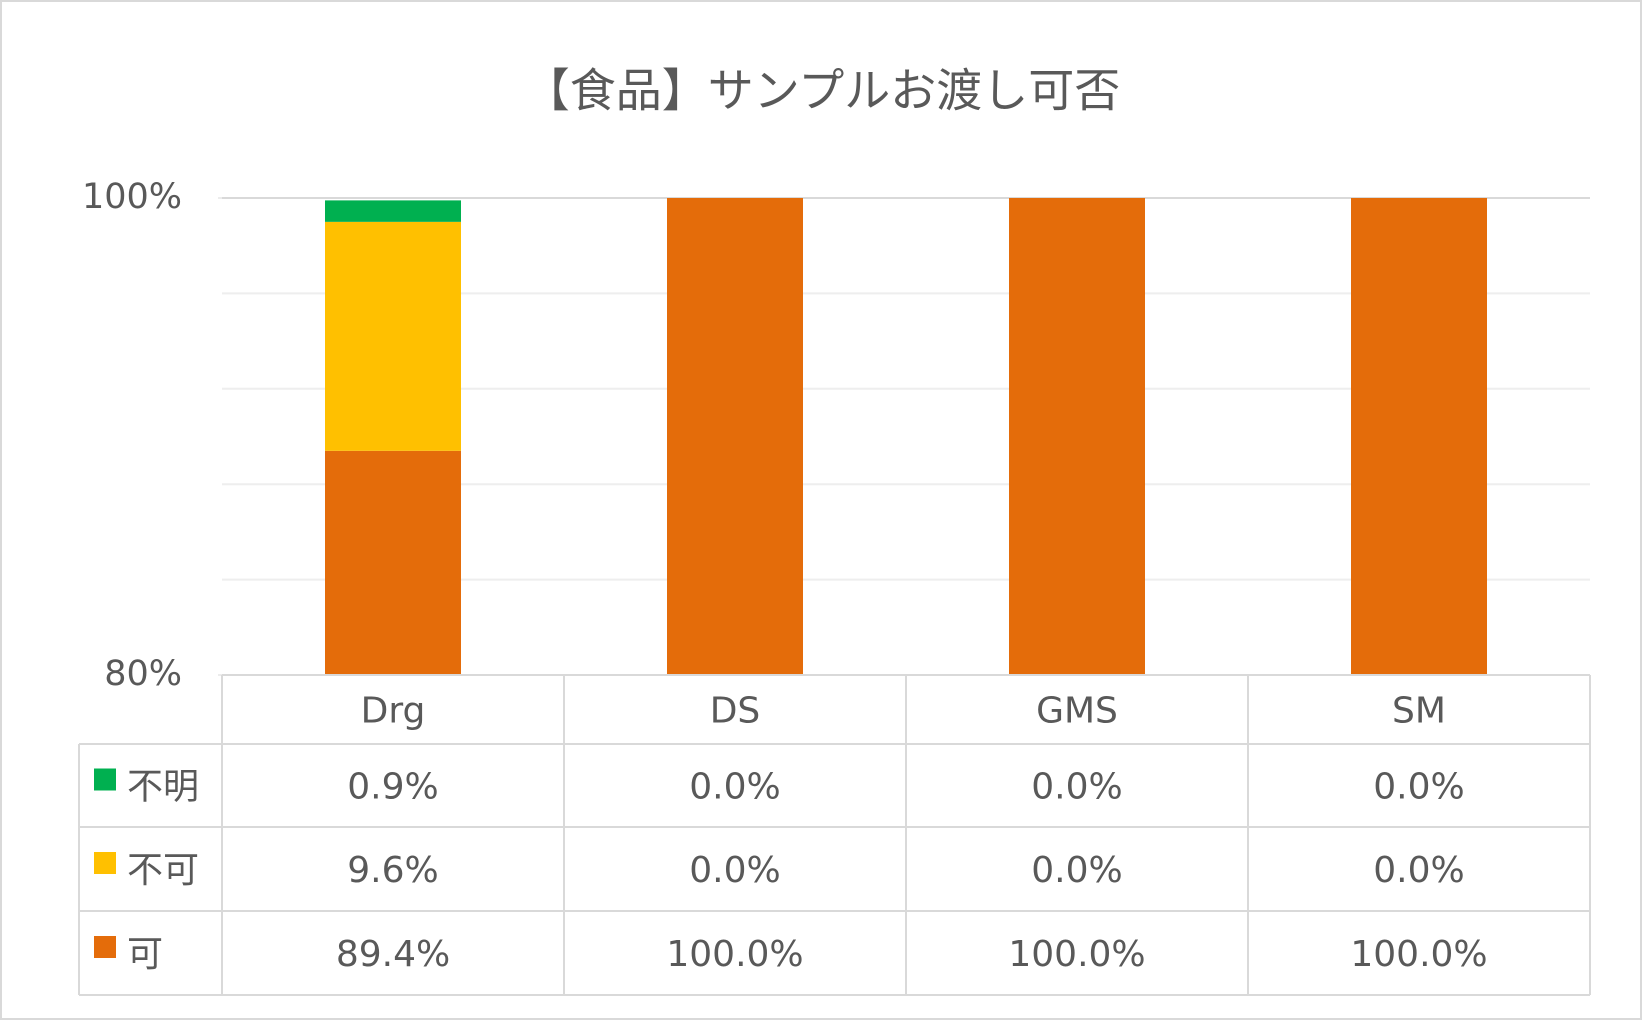 The width and height of the screenshot is (1642, 1020). What do you see at coordinates (392, 787) in the screenshot?
I see `table-value: 0.9%` at bounding box center [392, 787].